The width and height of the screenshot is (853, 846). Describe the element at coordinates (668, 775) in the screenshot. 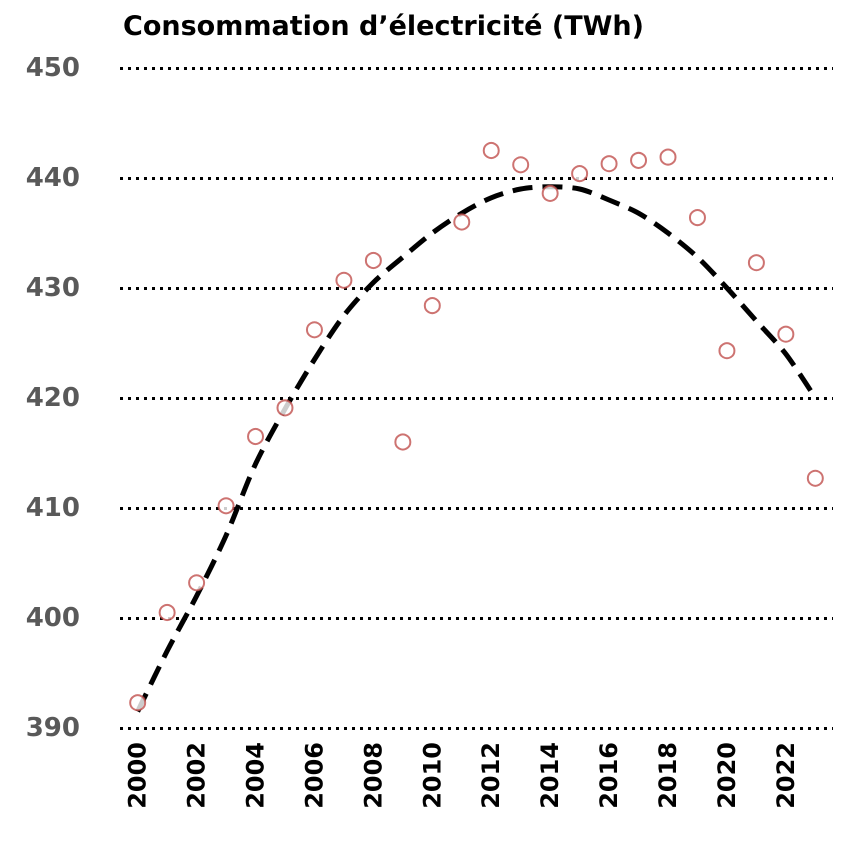

I see `x-tick-label: 2018` at that location.